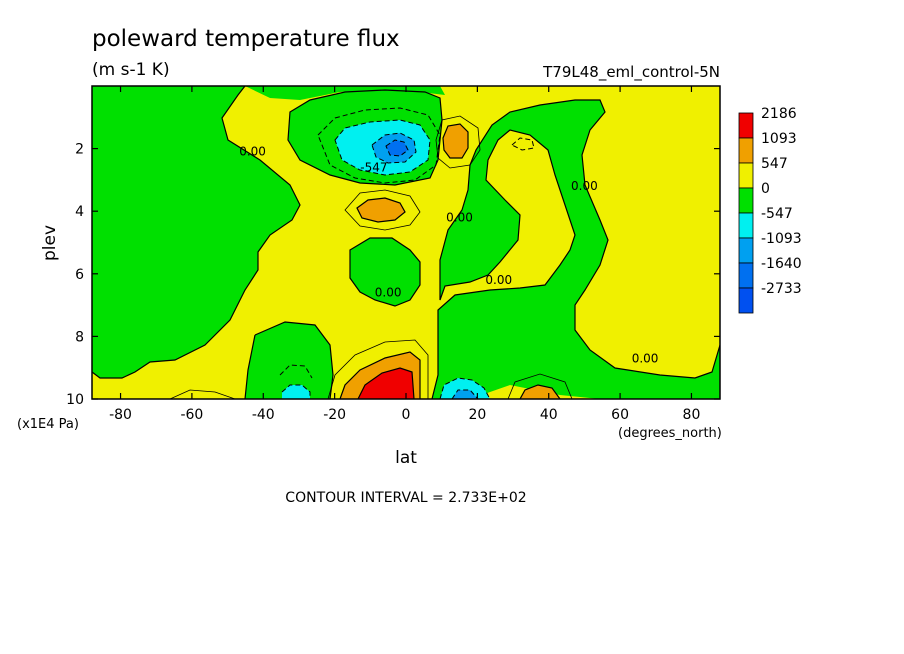  What do you see at coordinates (774, 164) in the screenshot?
I see `legend-label: 547` at bounding box center [774, 164].